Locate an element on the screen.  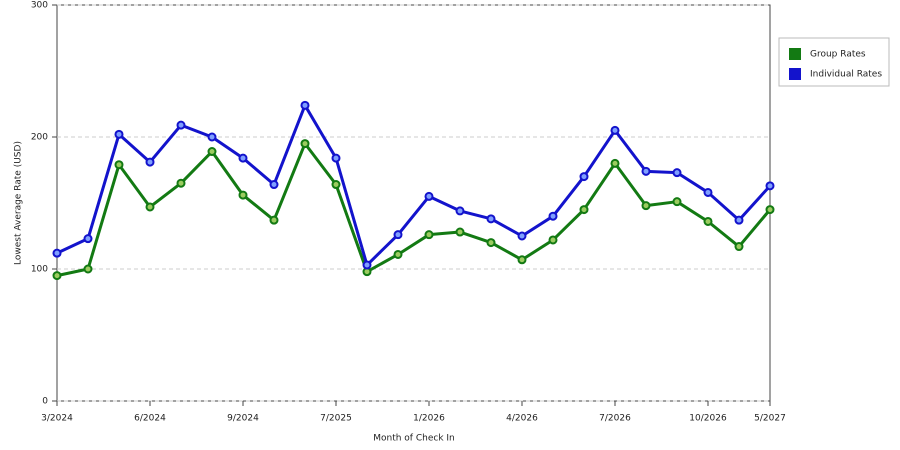
x-tick-label: 10/2026 is located at coordinates (708, 419).